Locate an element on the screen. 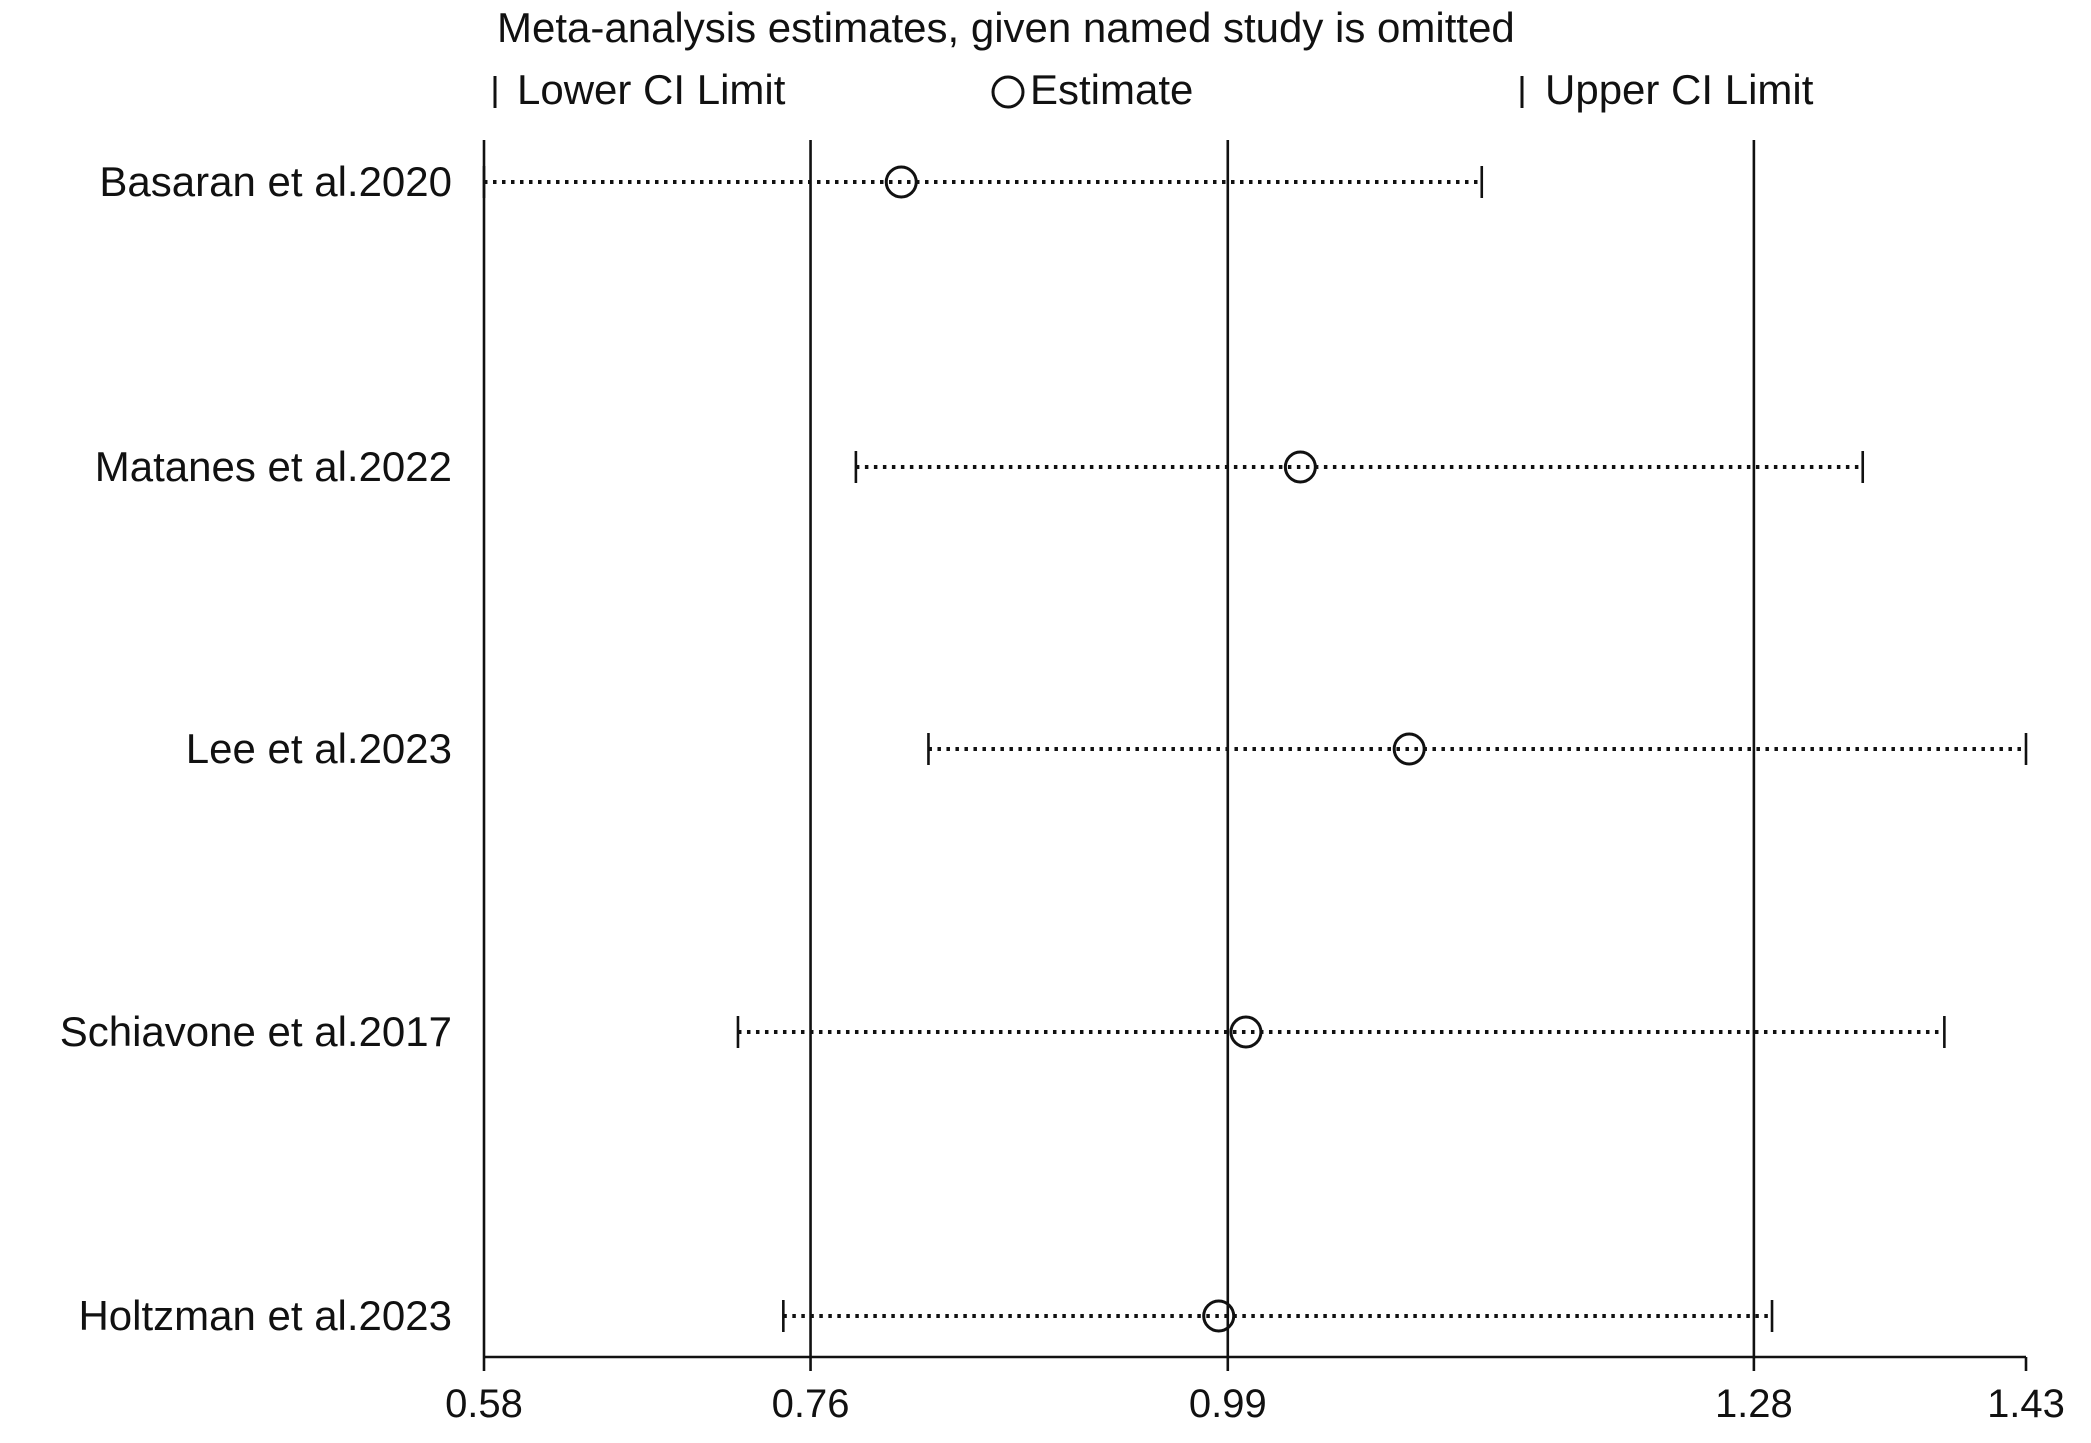 The width and height of the screenshot is (2091, 1443). x-tick-label: 1.28 is located at coordinates (1754, 1404).